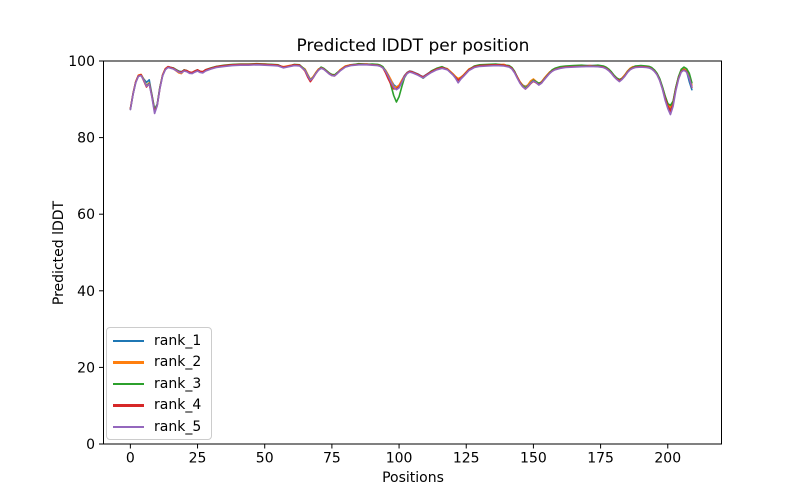  What do you see at coordinates (86, 292) in the screenshot?
I see `y-tick-label: 40` at bounding box center [86, 292].